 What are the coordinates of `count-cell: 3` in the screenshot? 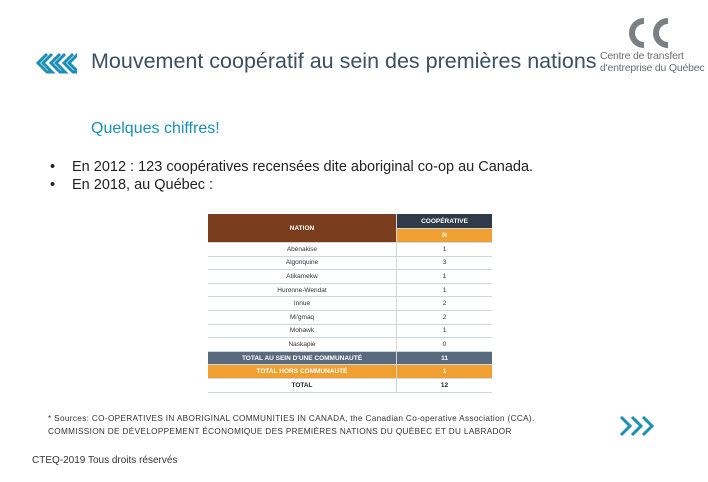 It's located at (444, 263).